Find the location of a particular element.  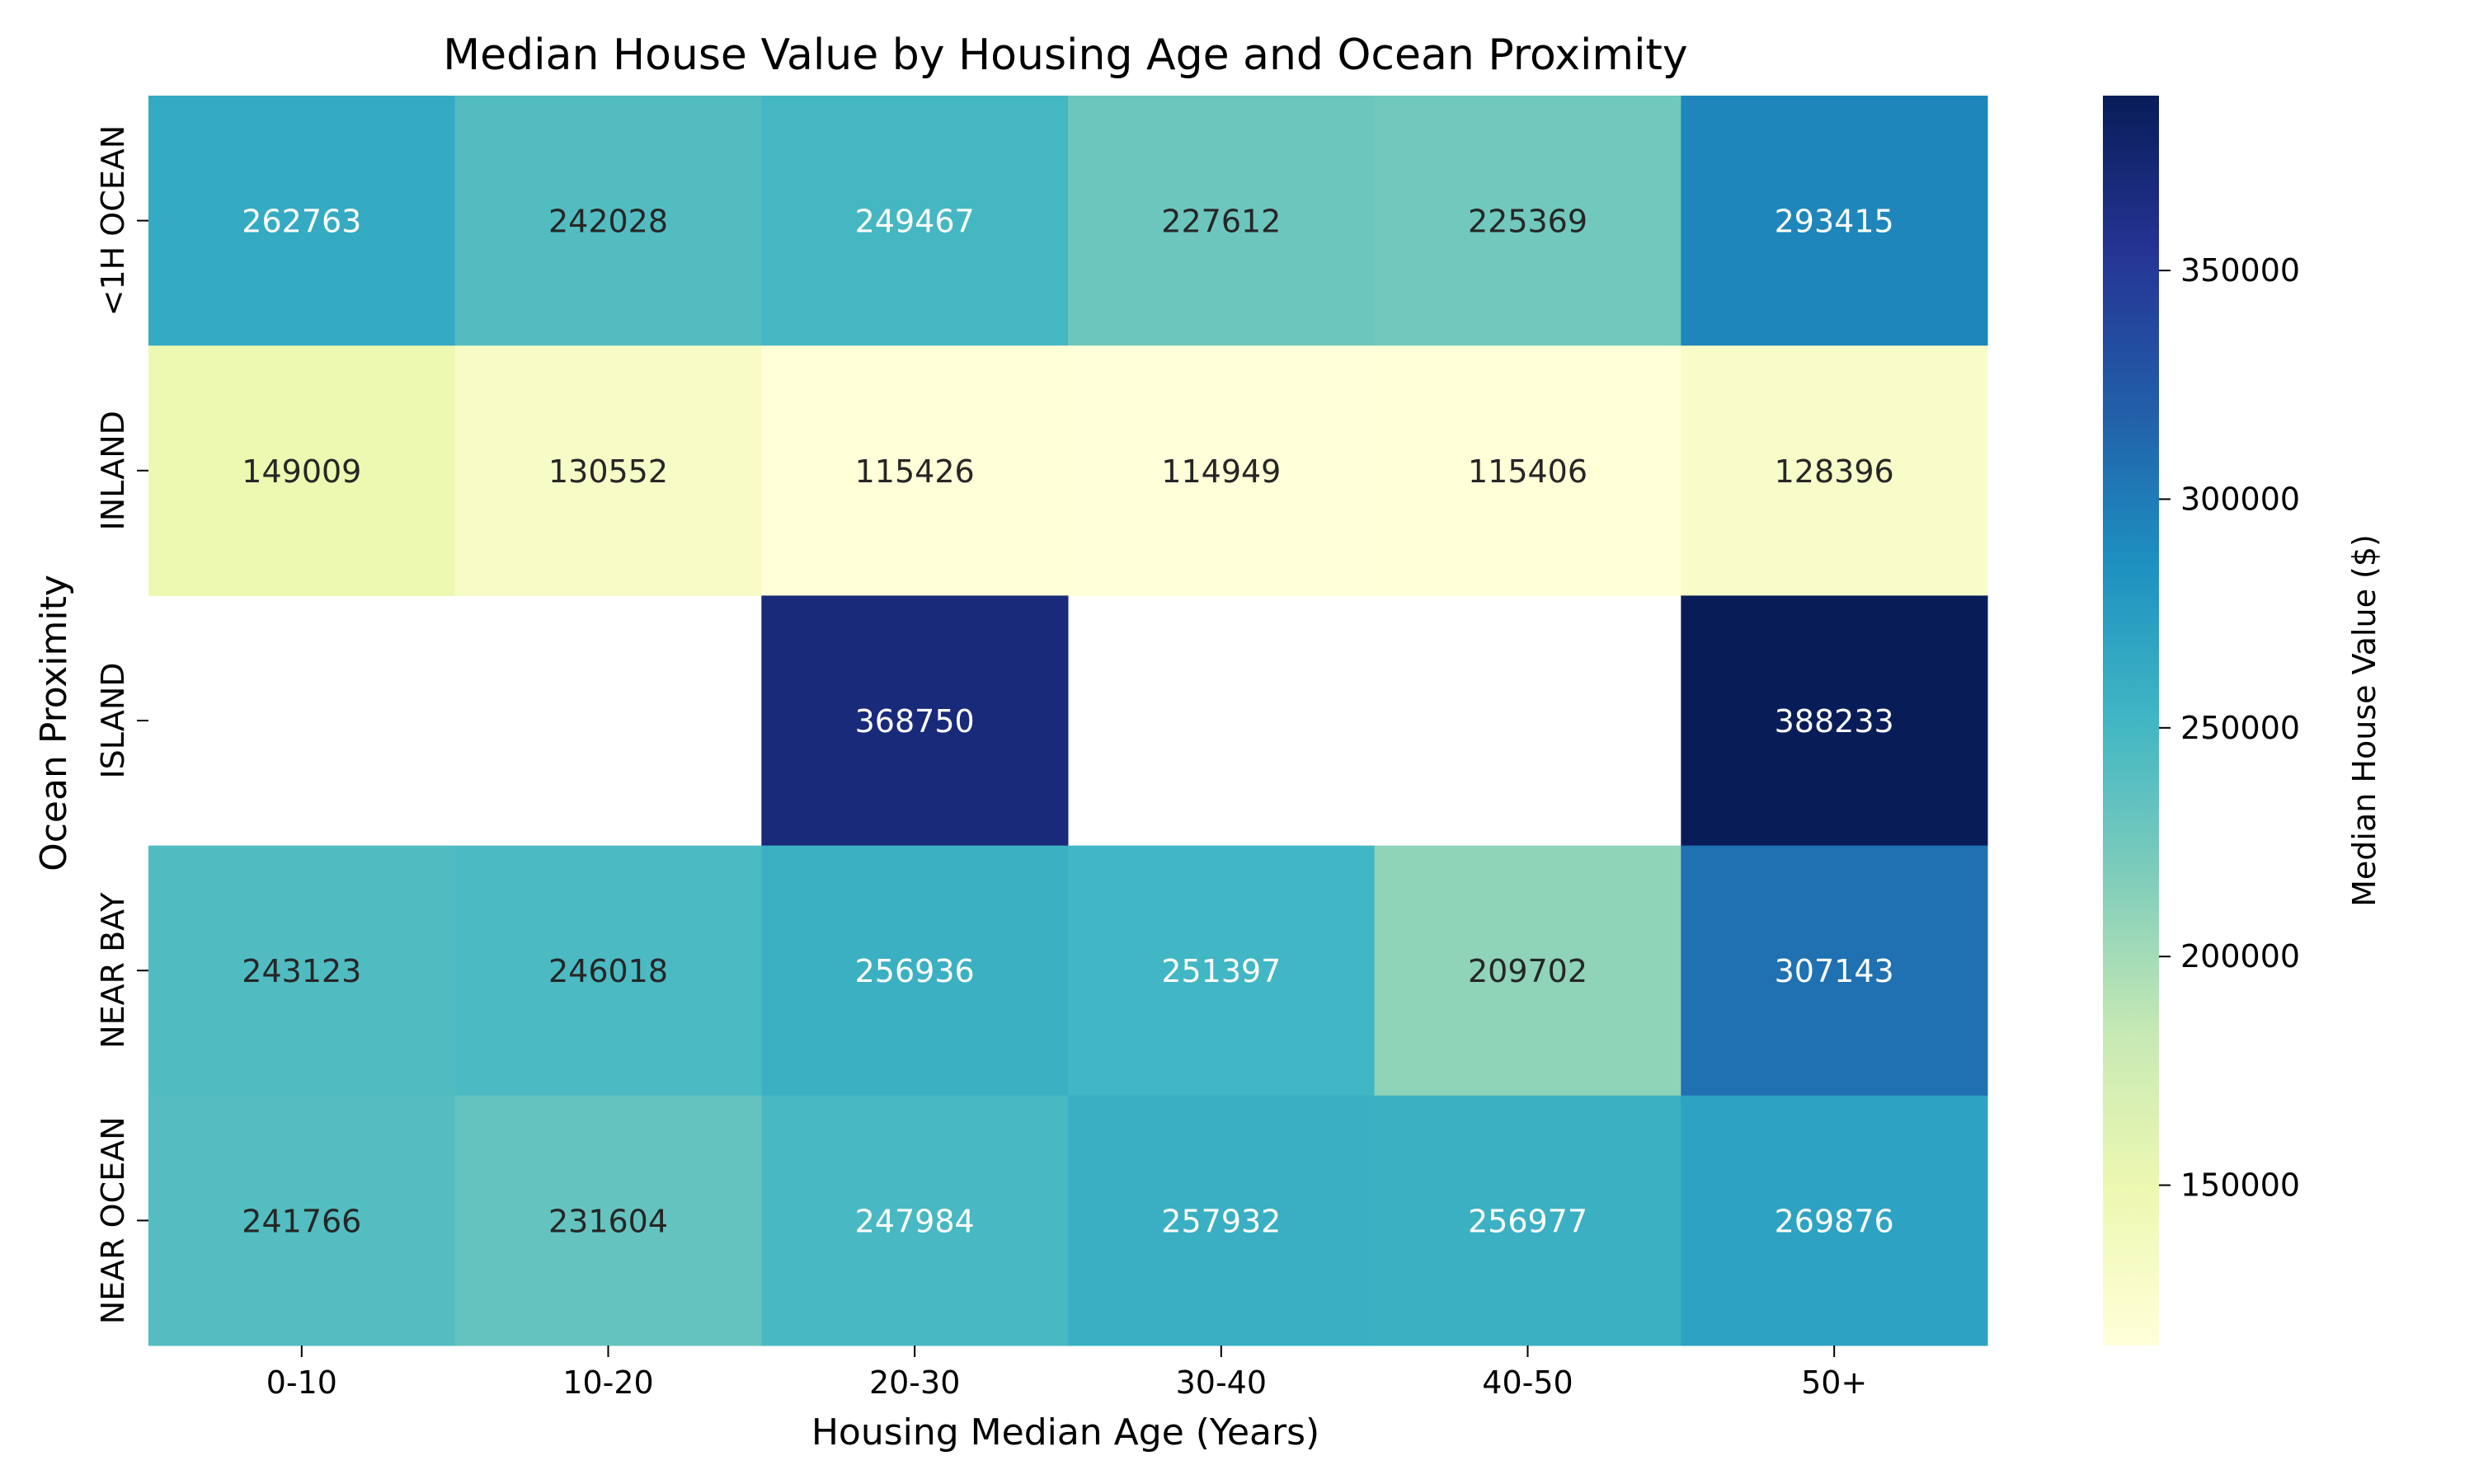

colorbar-ticks: 150000 200000 250000 300000 350000 is located at coordinates (2229, 728).